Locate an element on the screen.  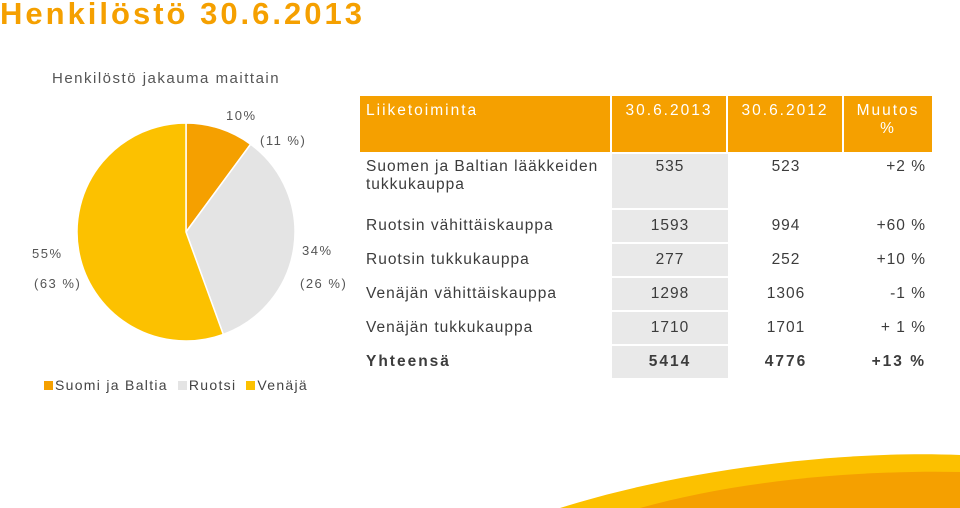
table-total-row: Yhteensä 5414 4776 +13 % is located at coordinates (646, 361).